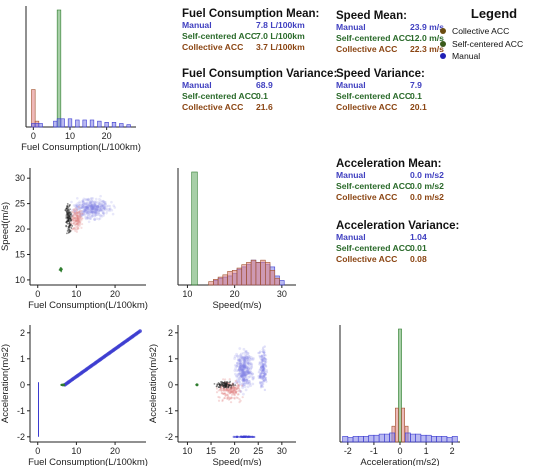 The height and width of the screenshot is (466, 550). What do you see at coordinates (211, 451) in the screenshot?
I see `x-tick-label: 15` at bounding box center [211, 451].